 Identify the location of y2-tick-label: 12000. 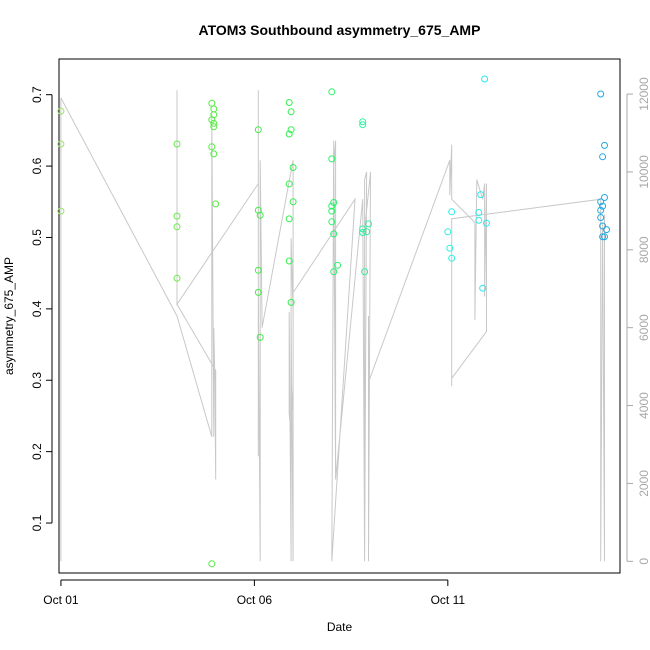
(643, 94).